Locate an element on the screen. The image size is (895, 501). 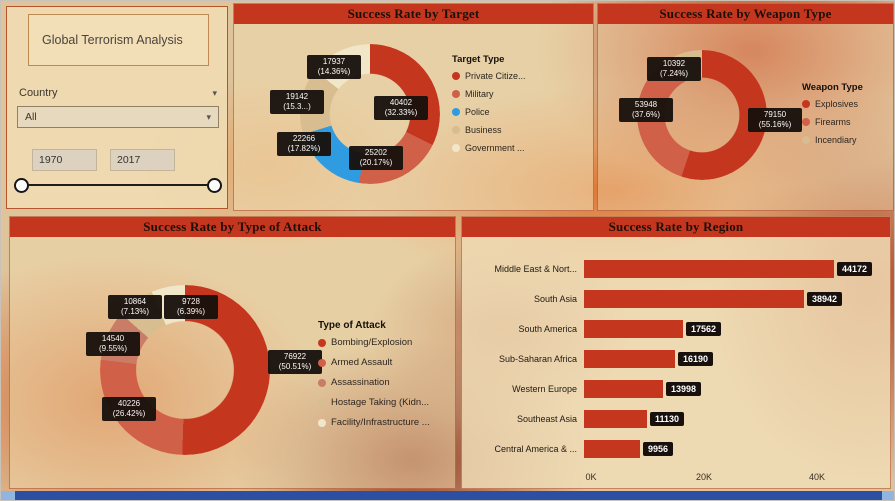
category-label: South Asia is located at coordinates (555, 299).